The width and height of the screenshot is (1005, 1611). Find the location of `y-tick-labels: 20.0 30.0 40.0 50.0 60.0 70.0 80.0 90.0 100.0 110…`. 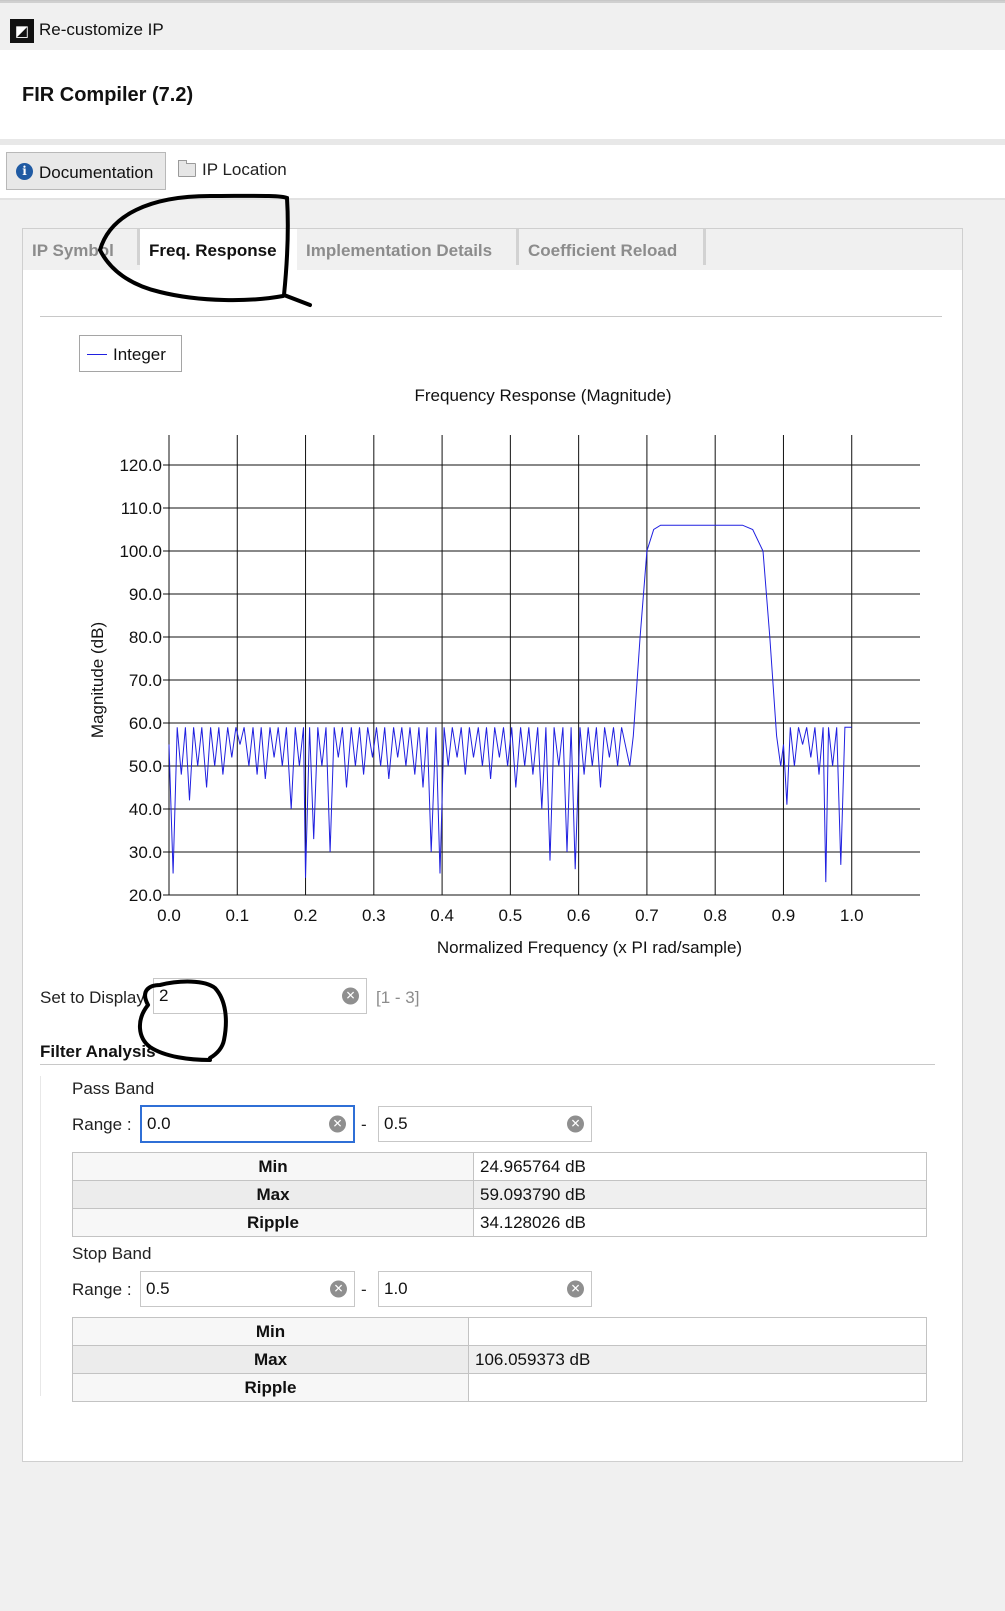

y-tick-labels: 20.0 30.0 40.0 50.0 60.0 70.0 80.0 90.0 100.0 110… is located at coordinates (140, 680).